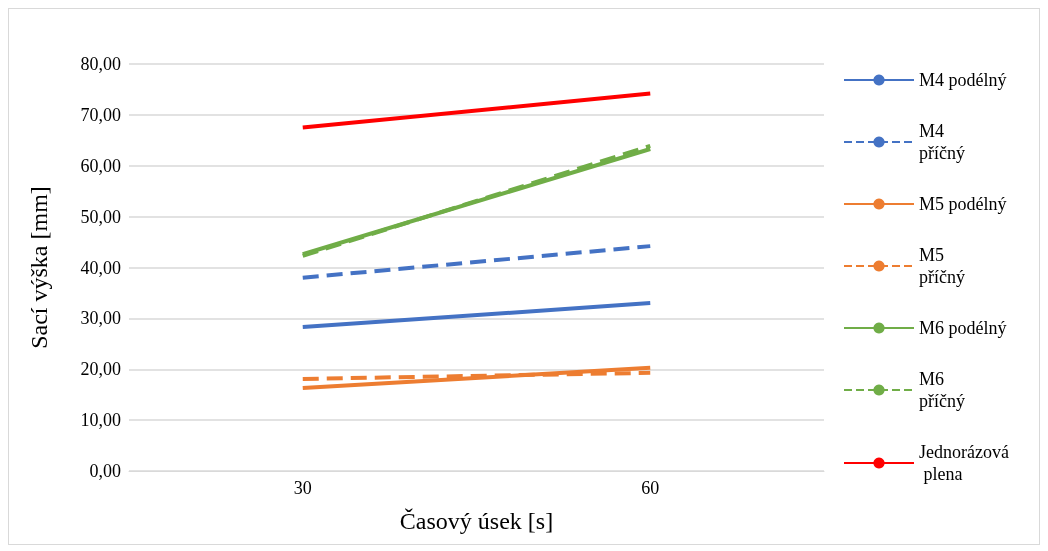  I want to click on y-tick-label: 60,00, so click(100, 165).